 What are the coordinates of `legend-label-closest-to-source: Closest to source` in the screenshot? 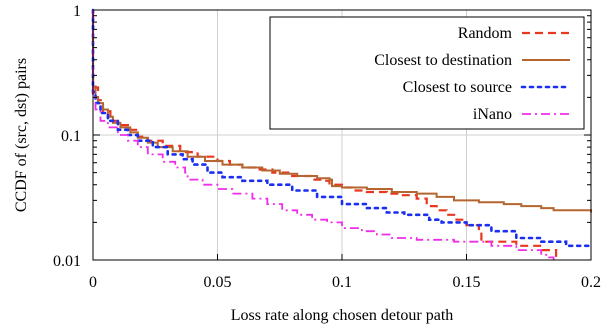 It's located at (457, 87).